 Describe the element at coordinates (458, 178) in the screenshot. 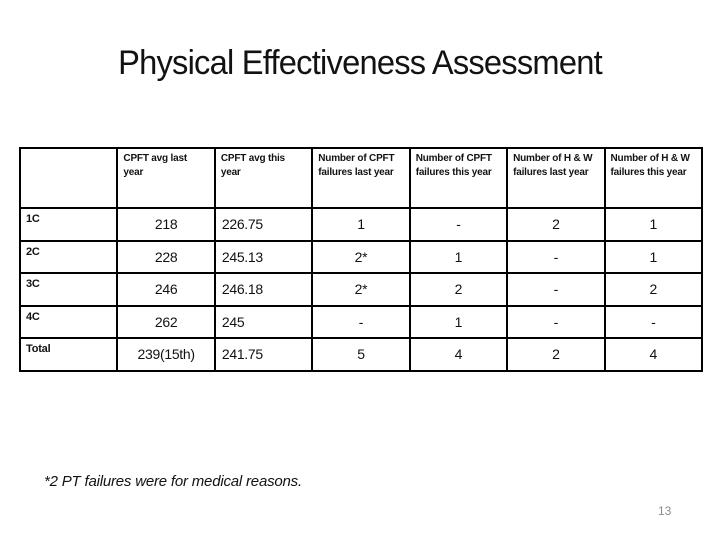

I see `column-header-cpft-failures-this-year: Number of CPFT failures this year` at that location.